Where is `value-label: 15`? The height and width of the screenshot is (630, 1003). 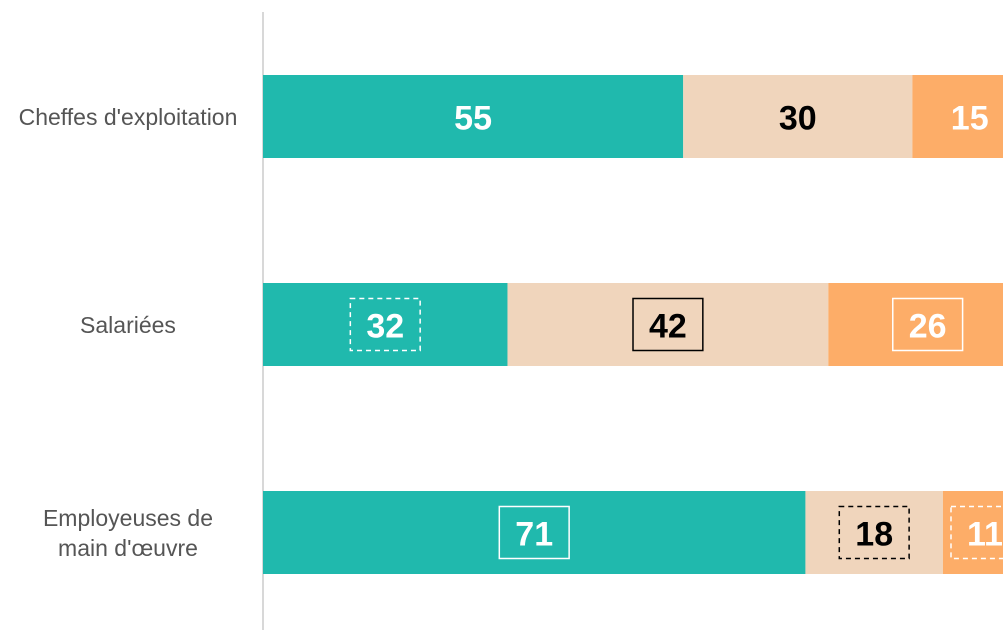
value-label: 15 is located at coordinates (970, 119).